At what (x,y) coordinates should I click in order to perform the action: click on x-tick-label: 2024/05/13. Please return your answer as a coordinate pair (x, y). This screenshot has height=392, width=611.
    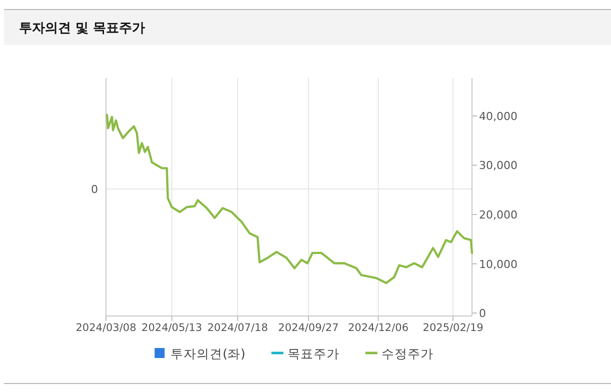
    Looking at the image, I should click on (172, 328).